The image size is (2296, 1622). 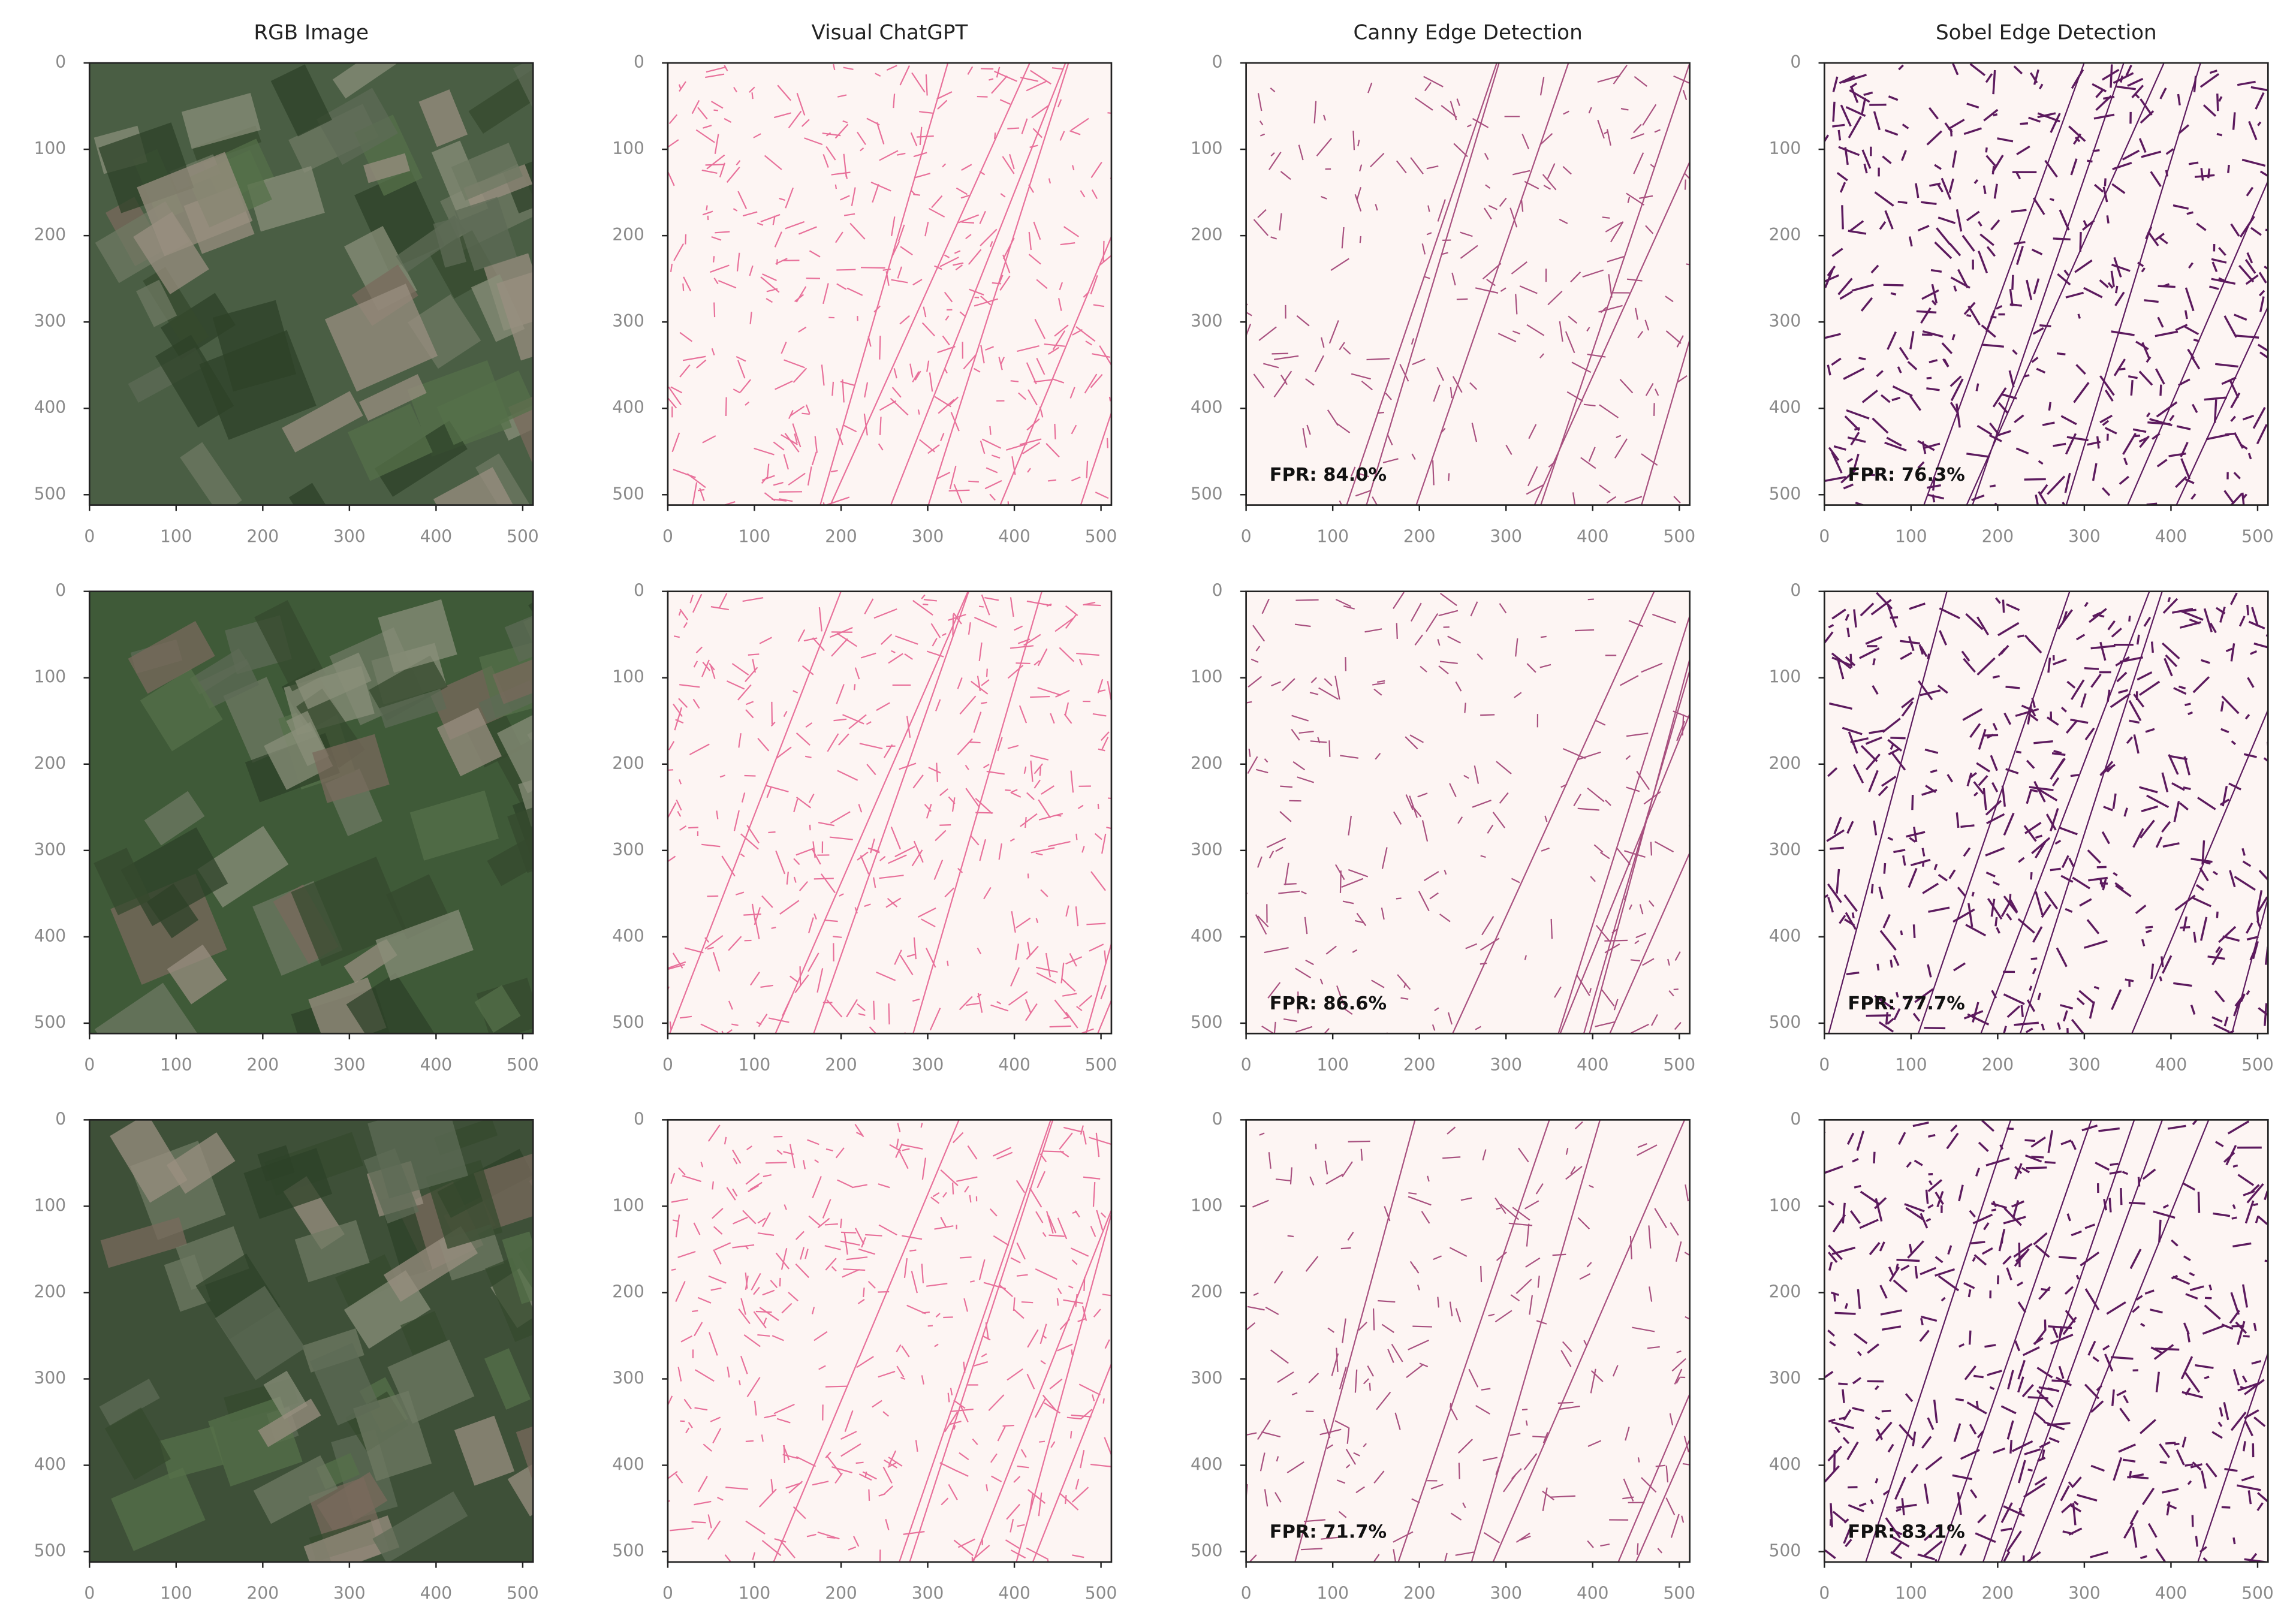 What do you see at coordinates (1506, 1065) in the screenshot?
I see `x-tick-label: 300` at bounding box center [1506, 1065].